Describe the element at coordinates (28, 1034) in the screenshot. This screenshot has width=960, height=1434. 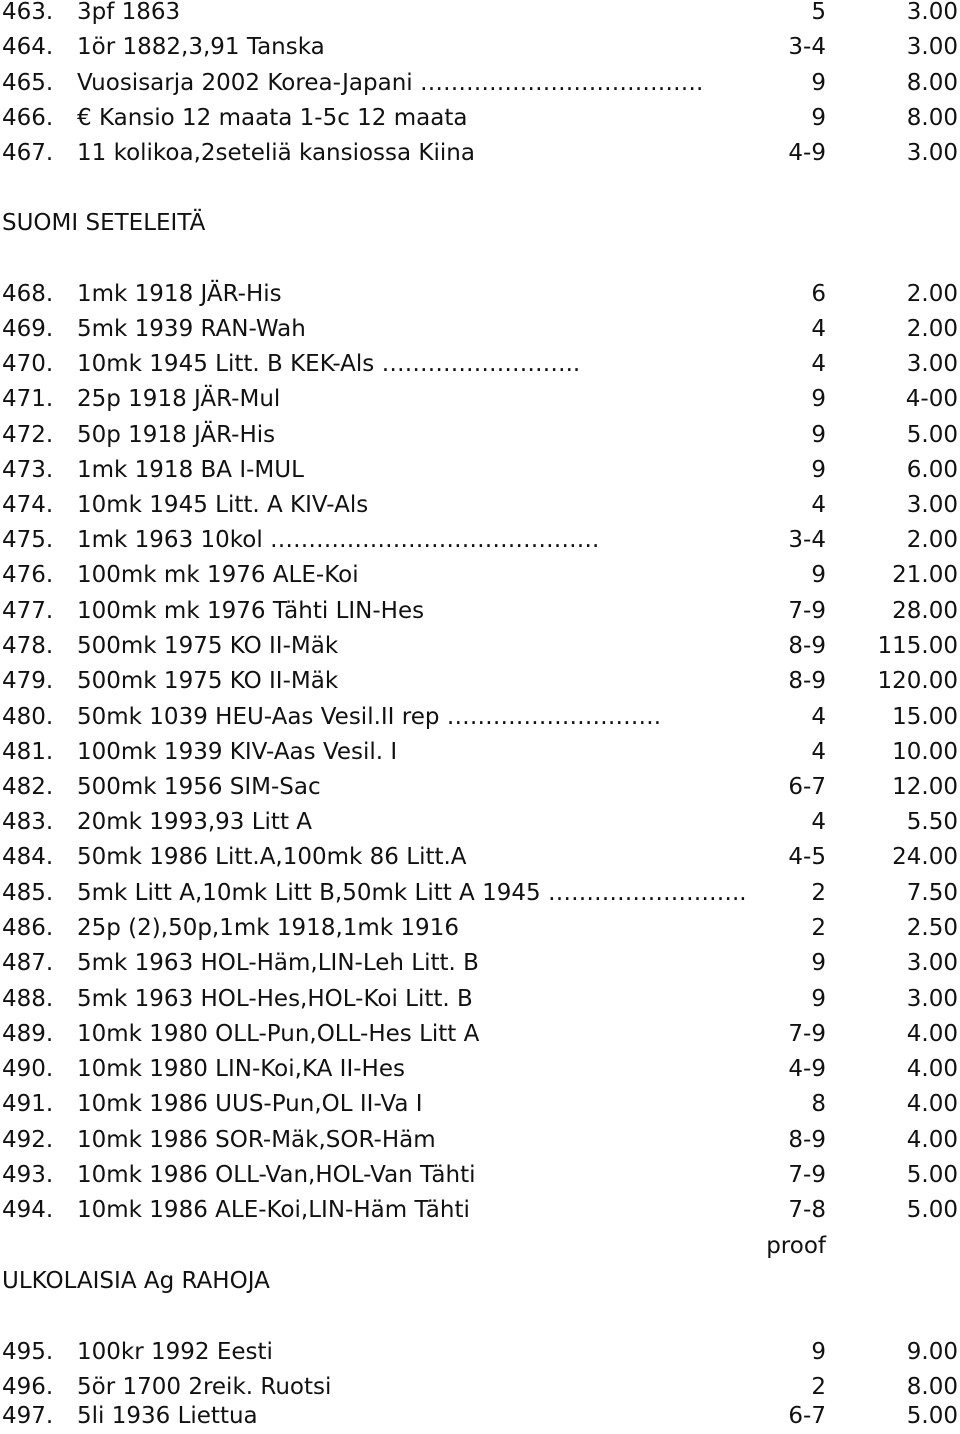
I see `item-number: 489.` at that location.